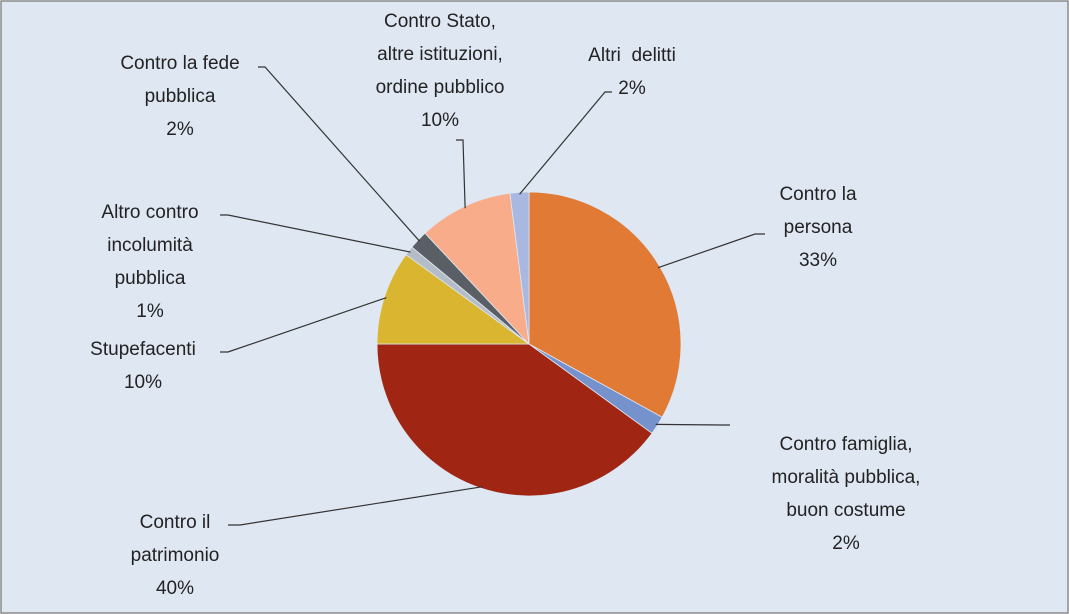 Image resolution: width=1069 pixels, height=614 pixels. Describe the element at coordinates (818, 260) in the screenshot. I see `label-value: 33%` at that location.